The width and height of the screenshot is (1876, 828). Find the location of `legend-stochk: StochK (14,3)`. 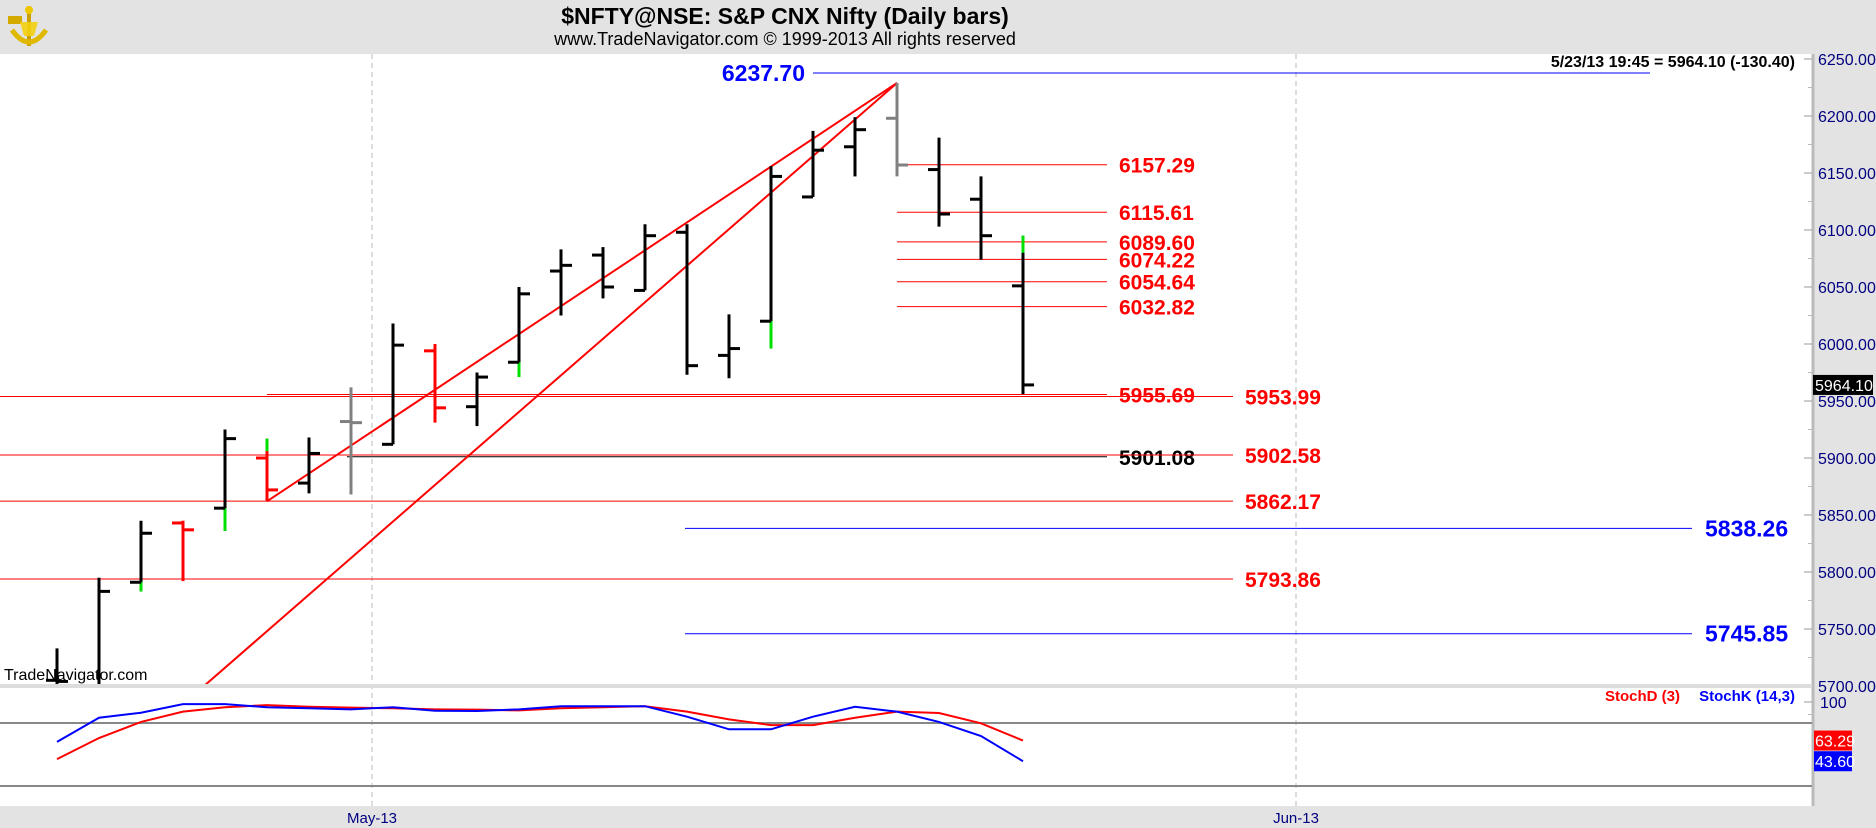

legend-stochk: StochK (14,3) is located at coordinates (1747, 696).